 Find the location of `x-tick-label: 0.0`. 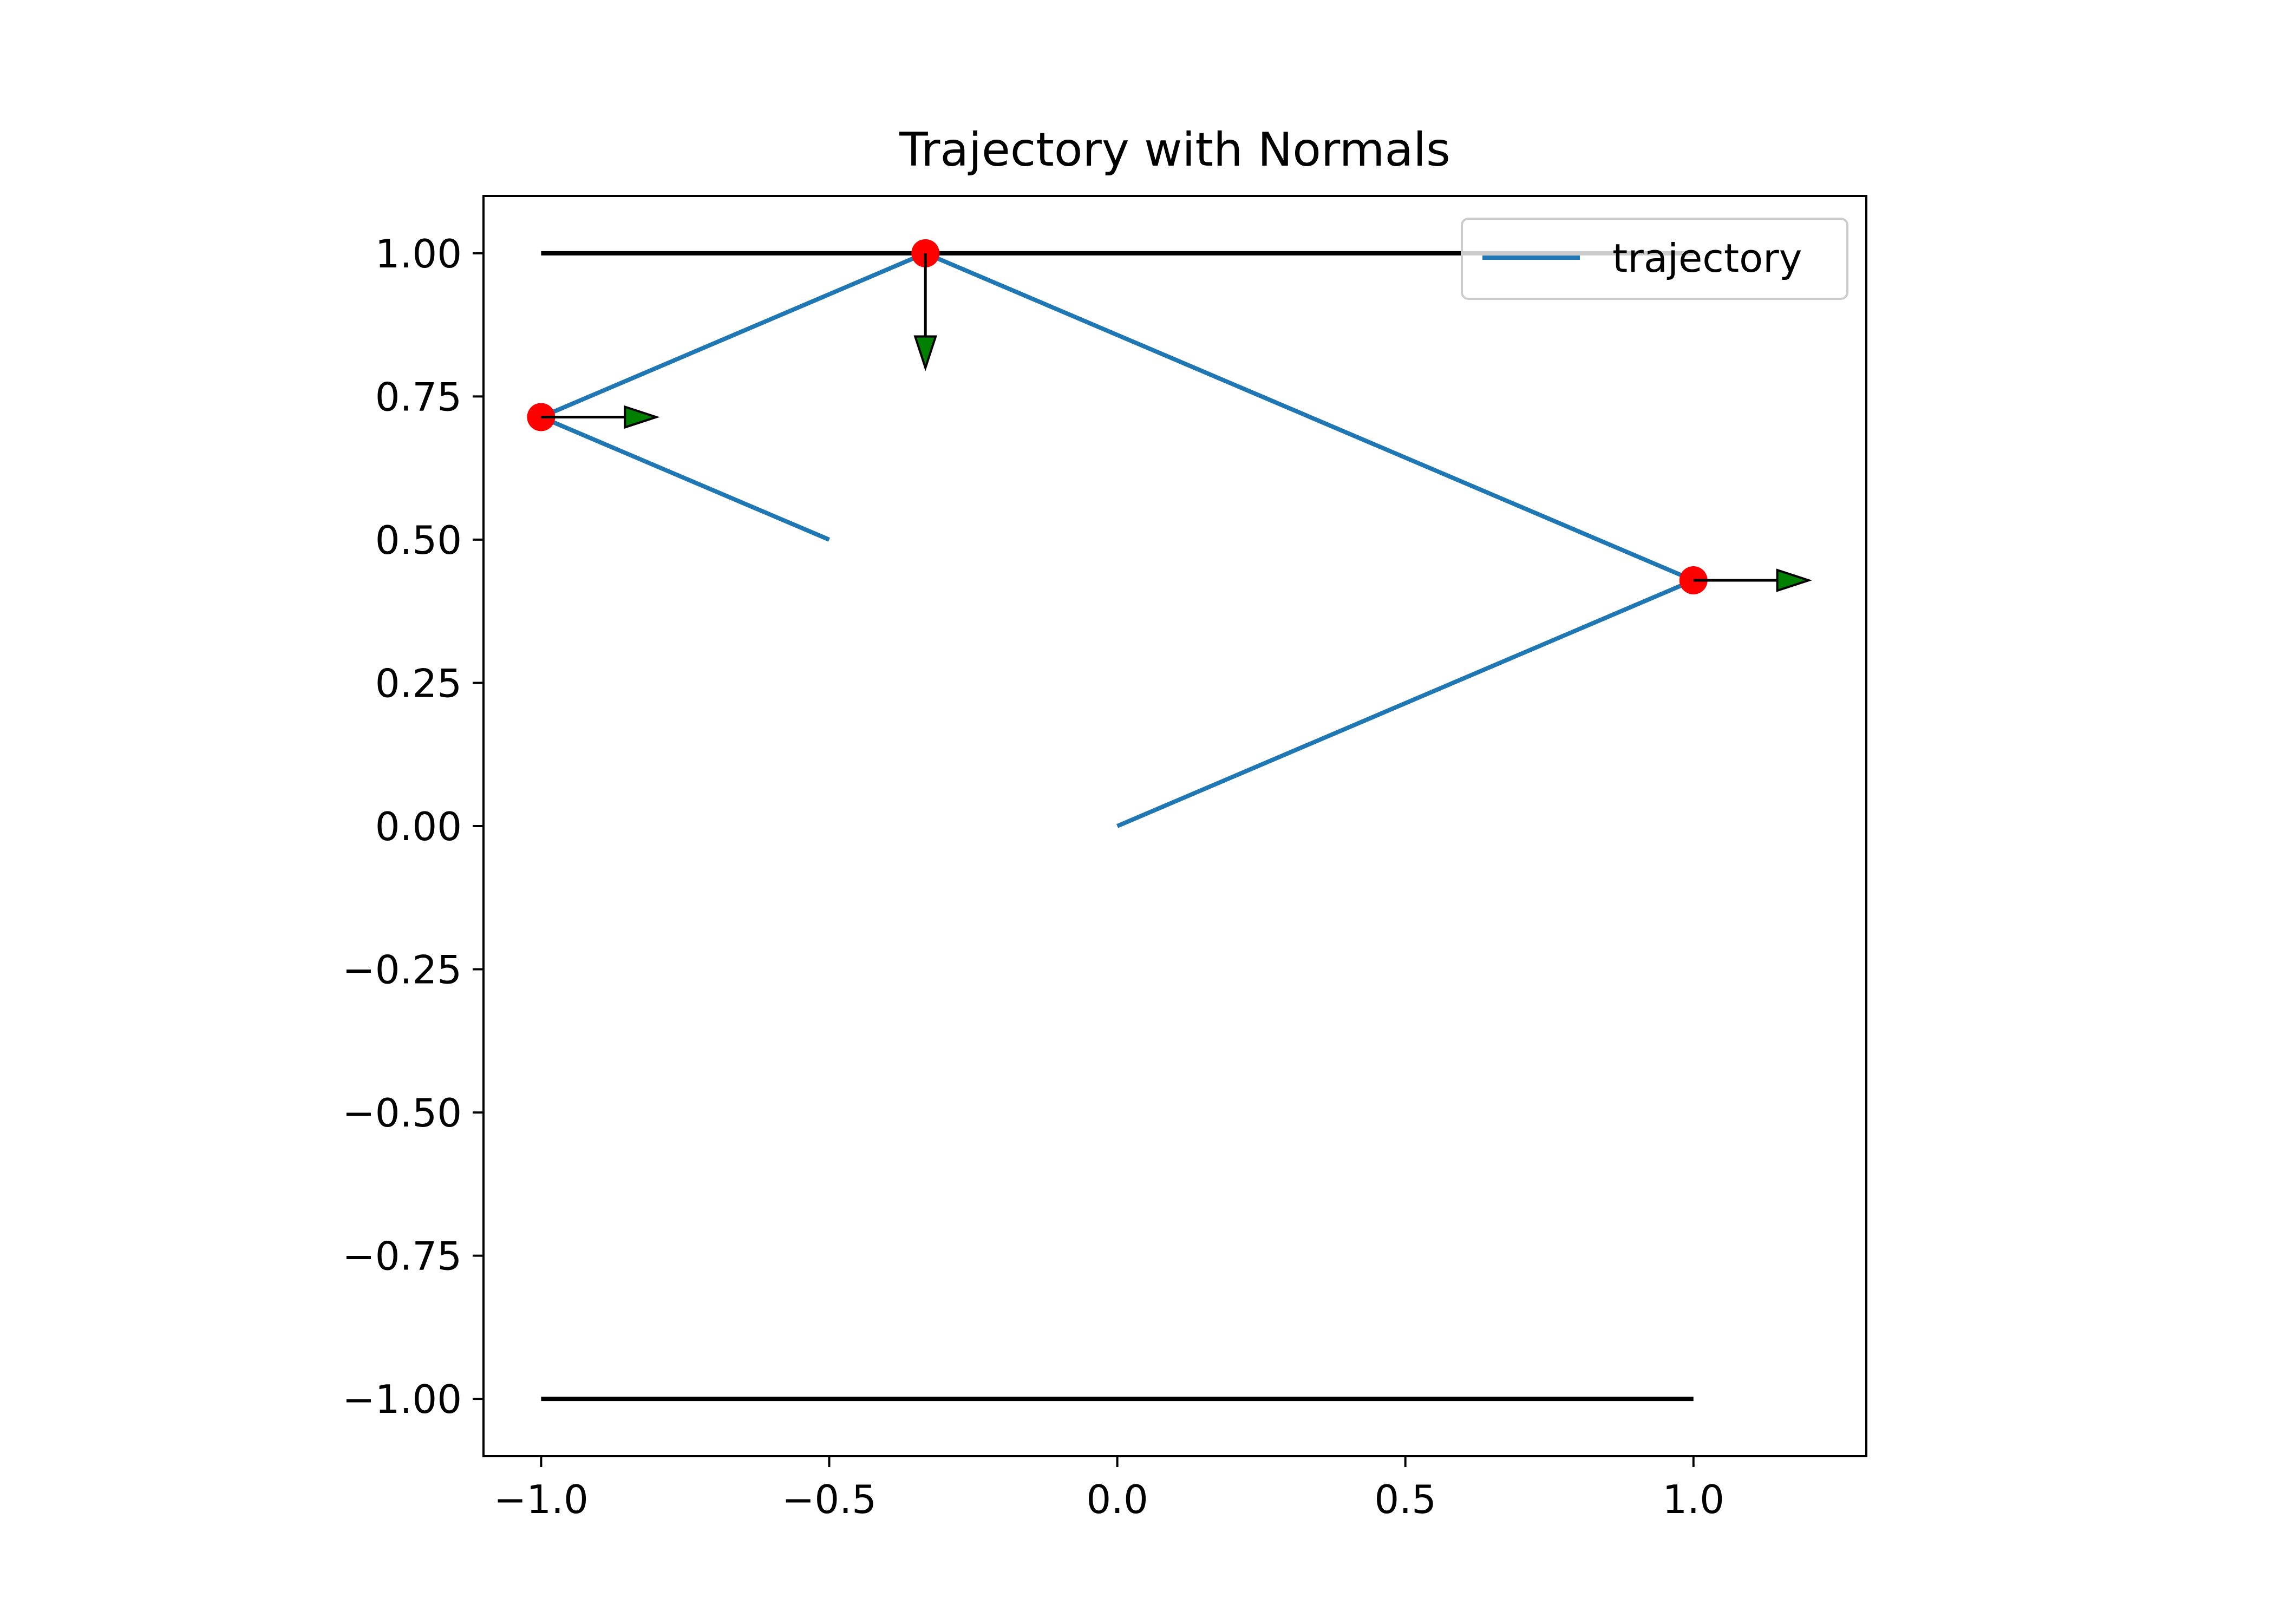

x-tick-label: 0.0 is located at coordinates (1117, 1499).